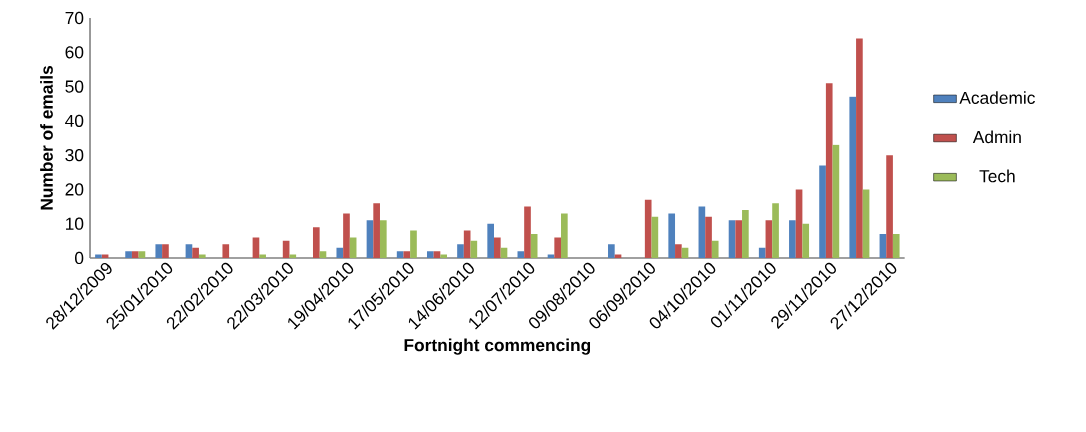 This screenshot has height=432, width=1086. I want to click on legend-label: Tech, so click(997, 176).